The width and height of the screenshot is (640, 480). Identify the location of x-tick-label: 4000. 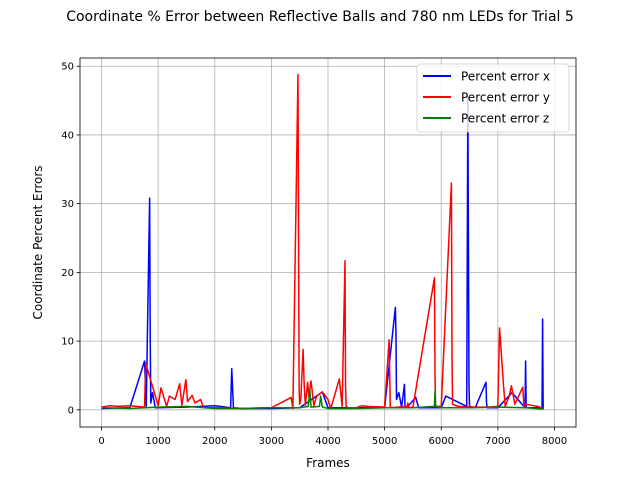
(327, 441).